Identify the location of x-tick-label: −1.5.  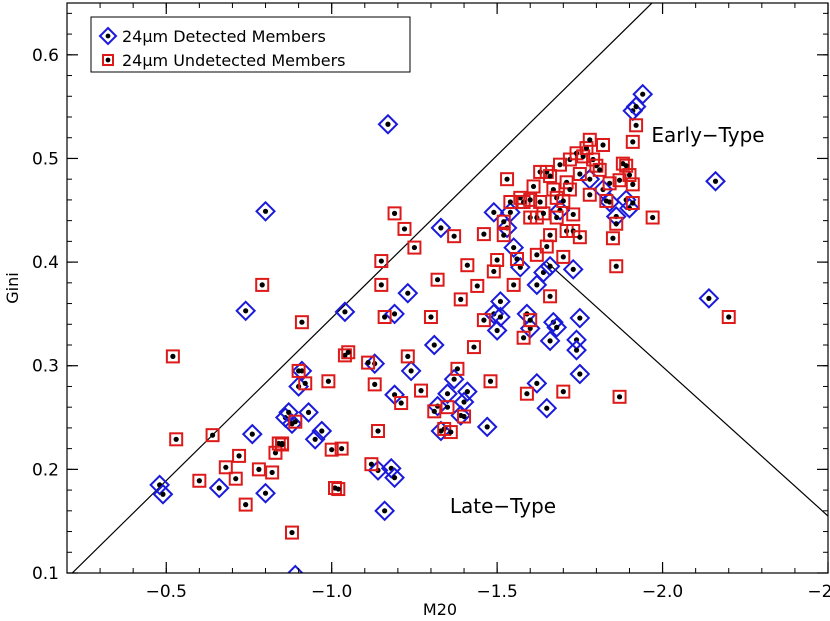
(496, 592).